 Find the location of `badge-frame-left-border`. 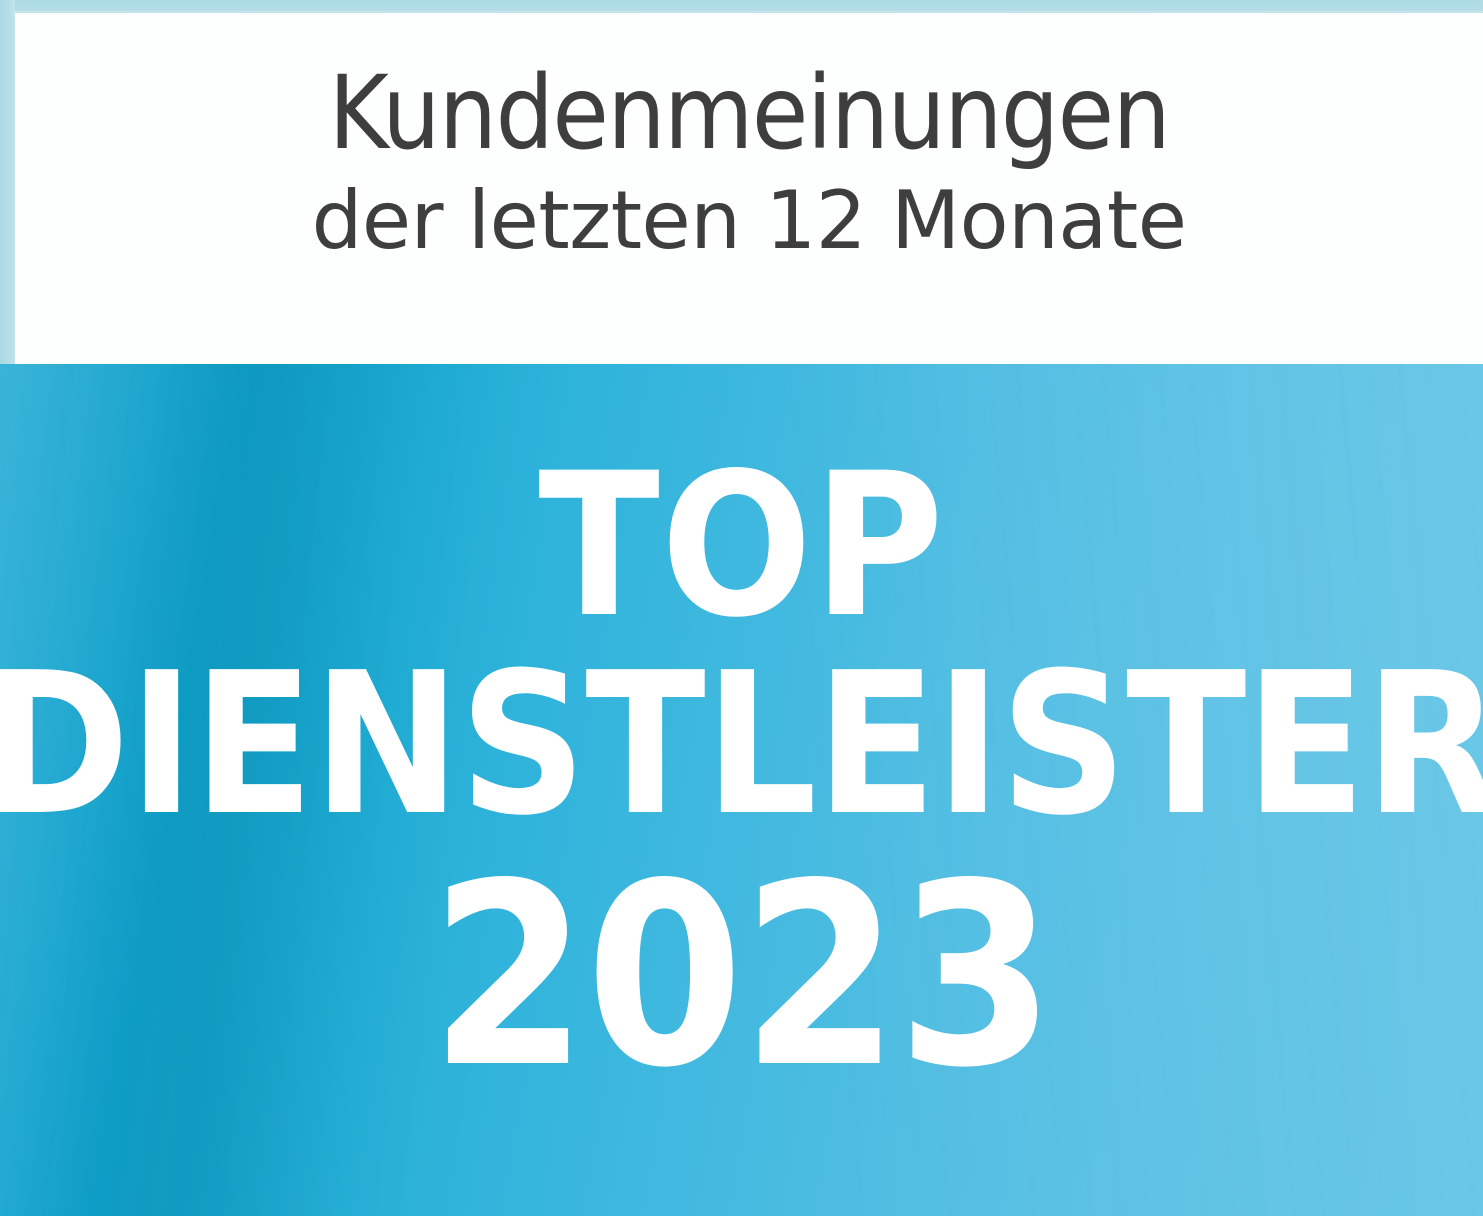

badge-frame-left-border is located at coordinates (7, 182).